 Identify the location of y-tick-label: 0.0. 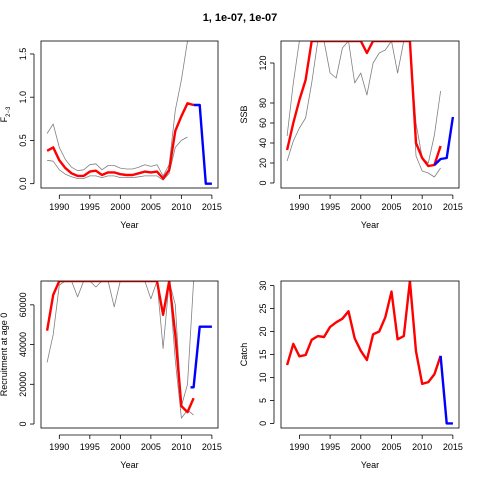
(23, 183).